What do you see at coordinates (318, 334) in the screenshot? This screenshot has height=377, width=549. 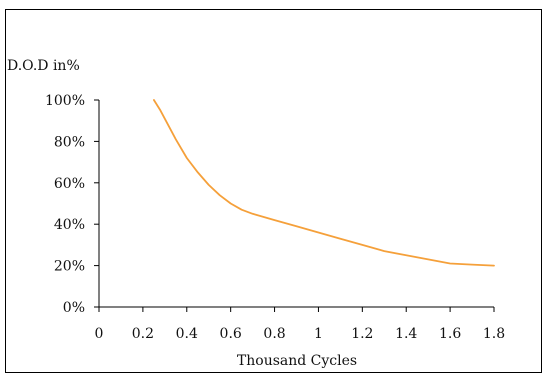 I see `x-tick-label: 1` at bounding box center [318, 334].